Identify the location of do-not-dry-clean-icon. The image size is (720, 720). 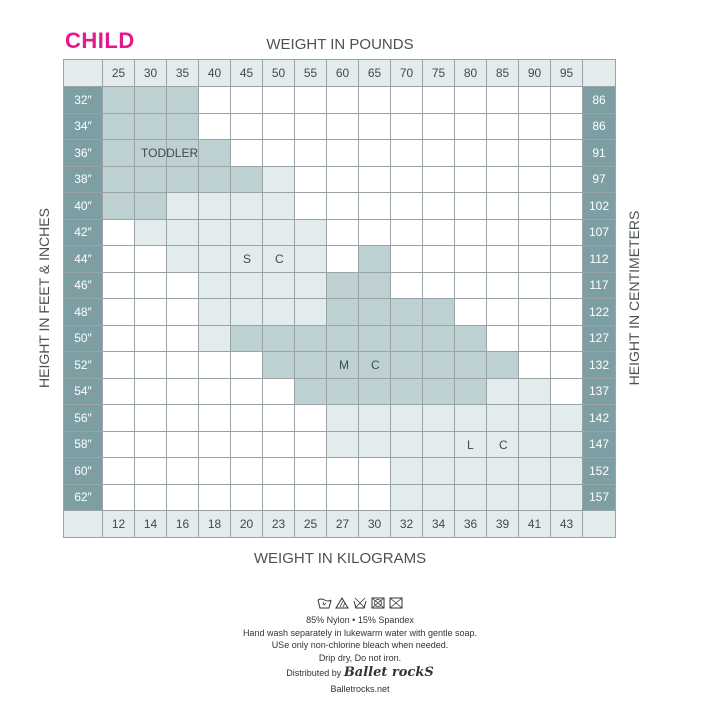
(396, 603).